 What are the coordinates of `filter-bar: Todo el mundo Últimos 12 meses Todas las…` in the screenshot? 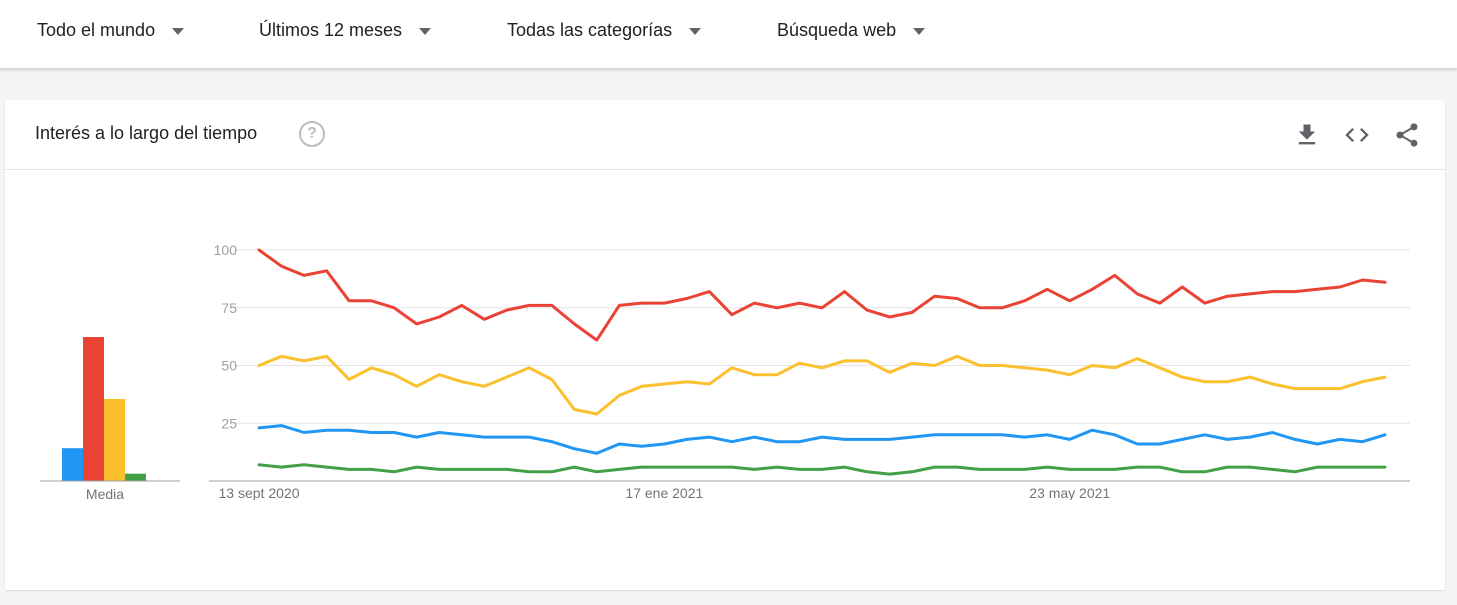 It's located at (728, 34).